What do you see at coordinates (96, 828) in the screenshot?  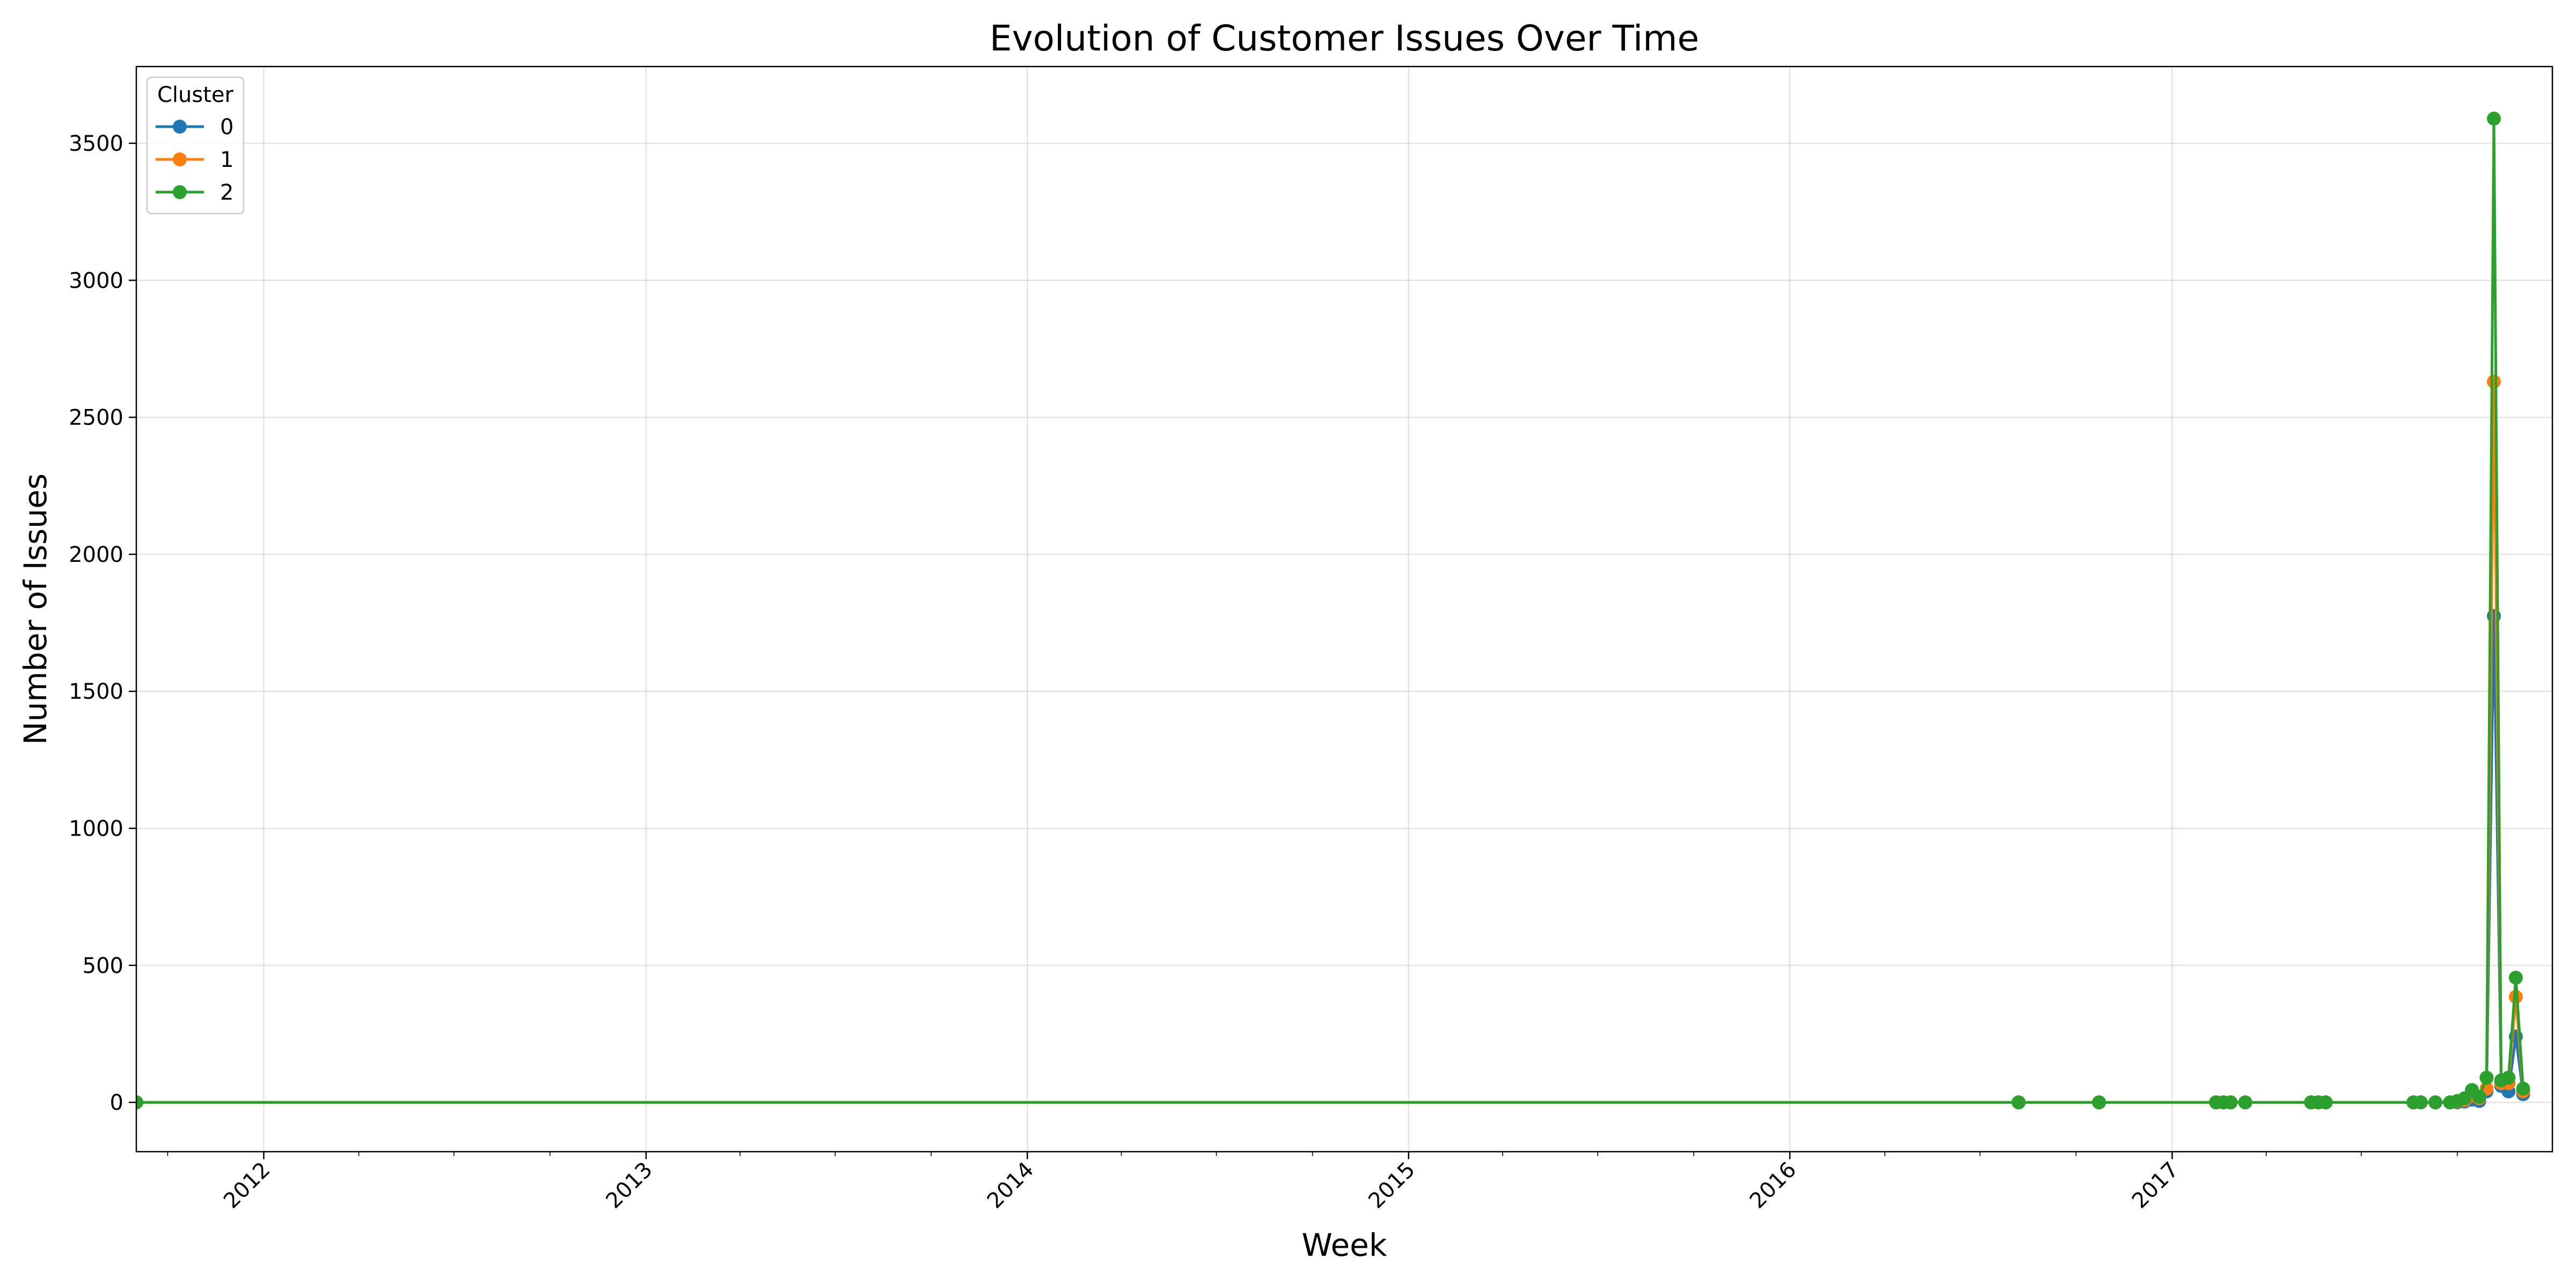 I see `y-tick-label: 1000` at bounding box center [96, 828].